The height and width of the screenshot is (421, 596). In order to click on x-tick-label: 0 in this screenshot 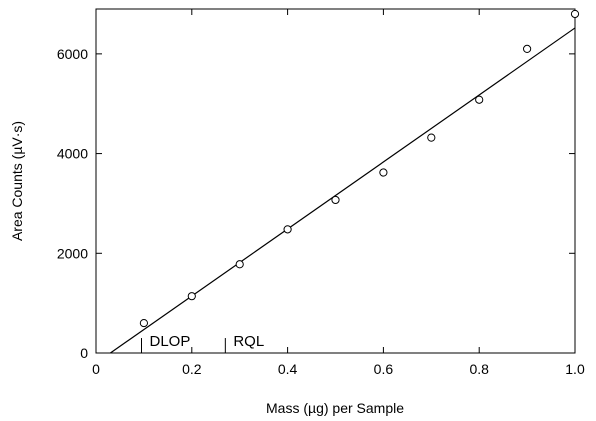, I will do `click(96, 369)`.